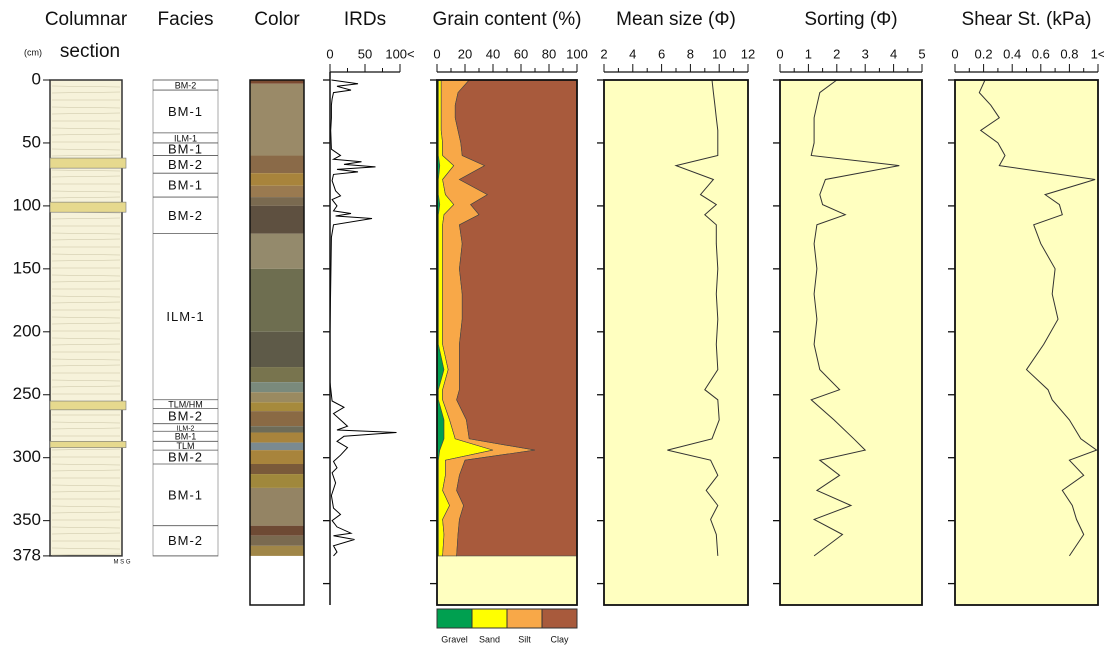 This screenshot has height=645, width=1104. I want to click on y-tick-label: 200, so click(27, 330).